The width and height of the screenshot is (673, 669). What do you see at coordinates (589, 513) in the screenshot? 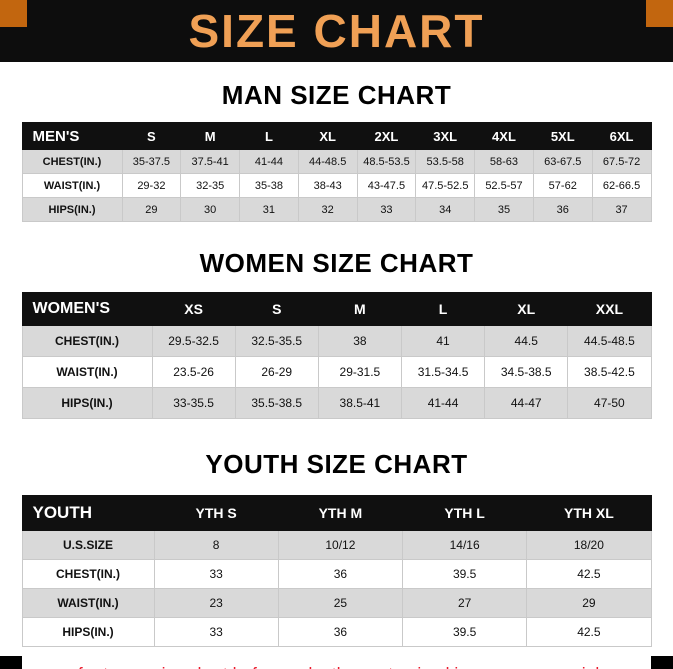
I see `column-header: YTH XL` at bounding box center [589, 513].